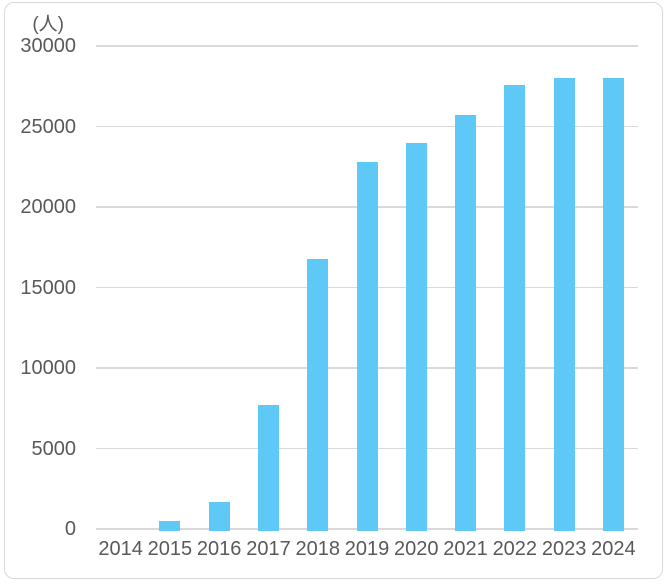 This screenshot has height=585, width=672. What do you see at coordinates (48, 126) in the screenshot?
I see `y-tick-label: 25000` at bounding box center [48, 126].